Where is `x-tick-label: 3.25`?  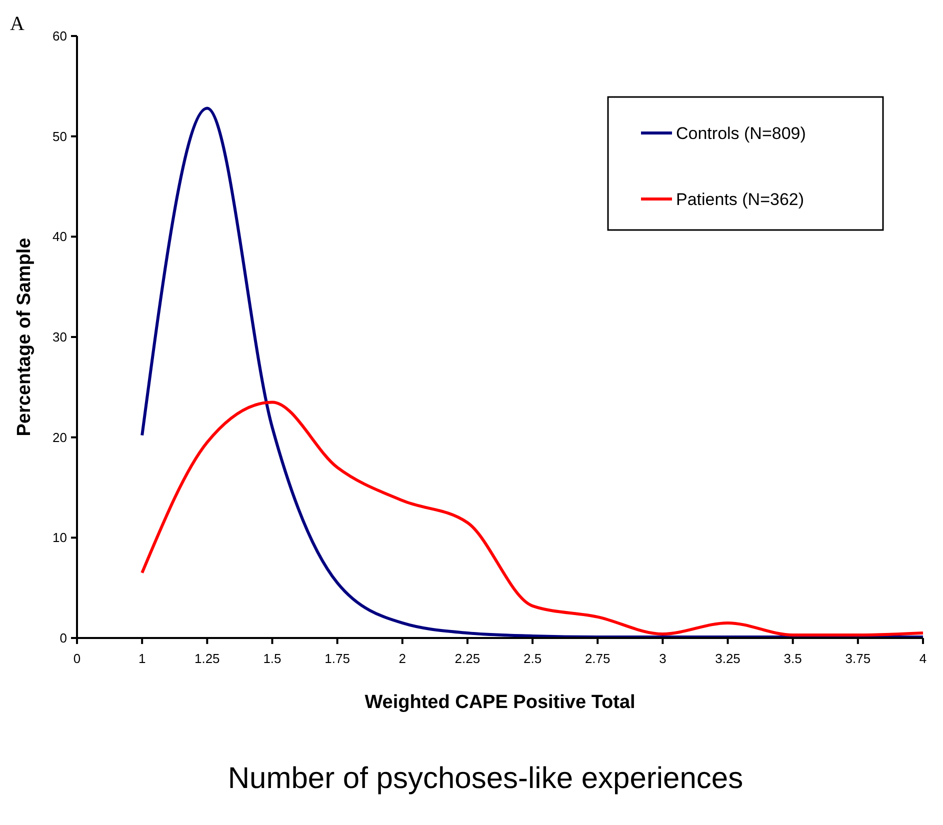
x-tick-label: 3.25 is located at coordinates (727, 658).